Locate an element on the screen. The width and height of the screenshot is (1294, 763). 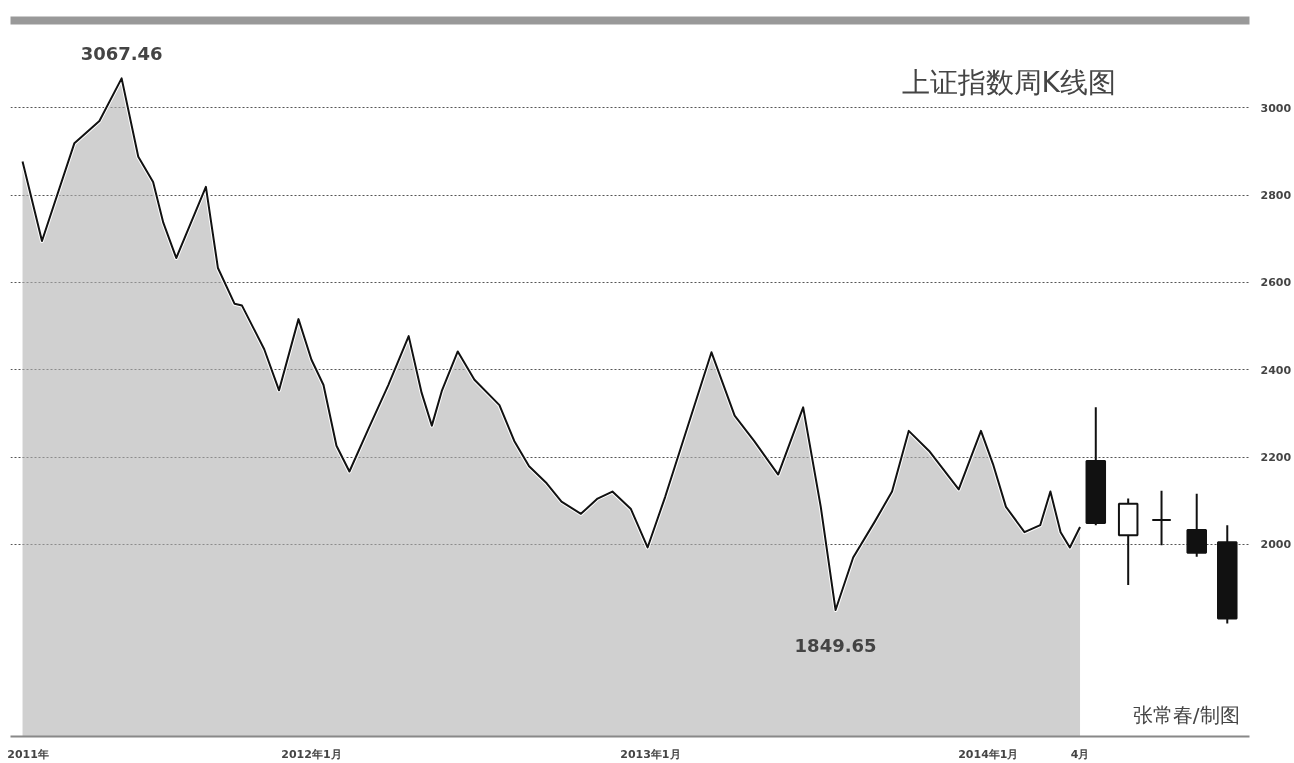
text: 上证指数周K线图 is located at coordinates (1008, 83).